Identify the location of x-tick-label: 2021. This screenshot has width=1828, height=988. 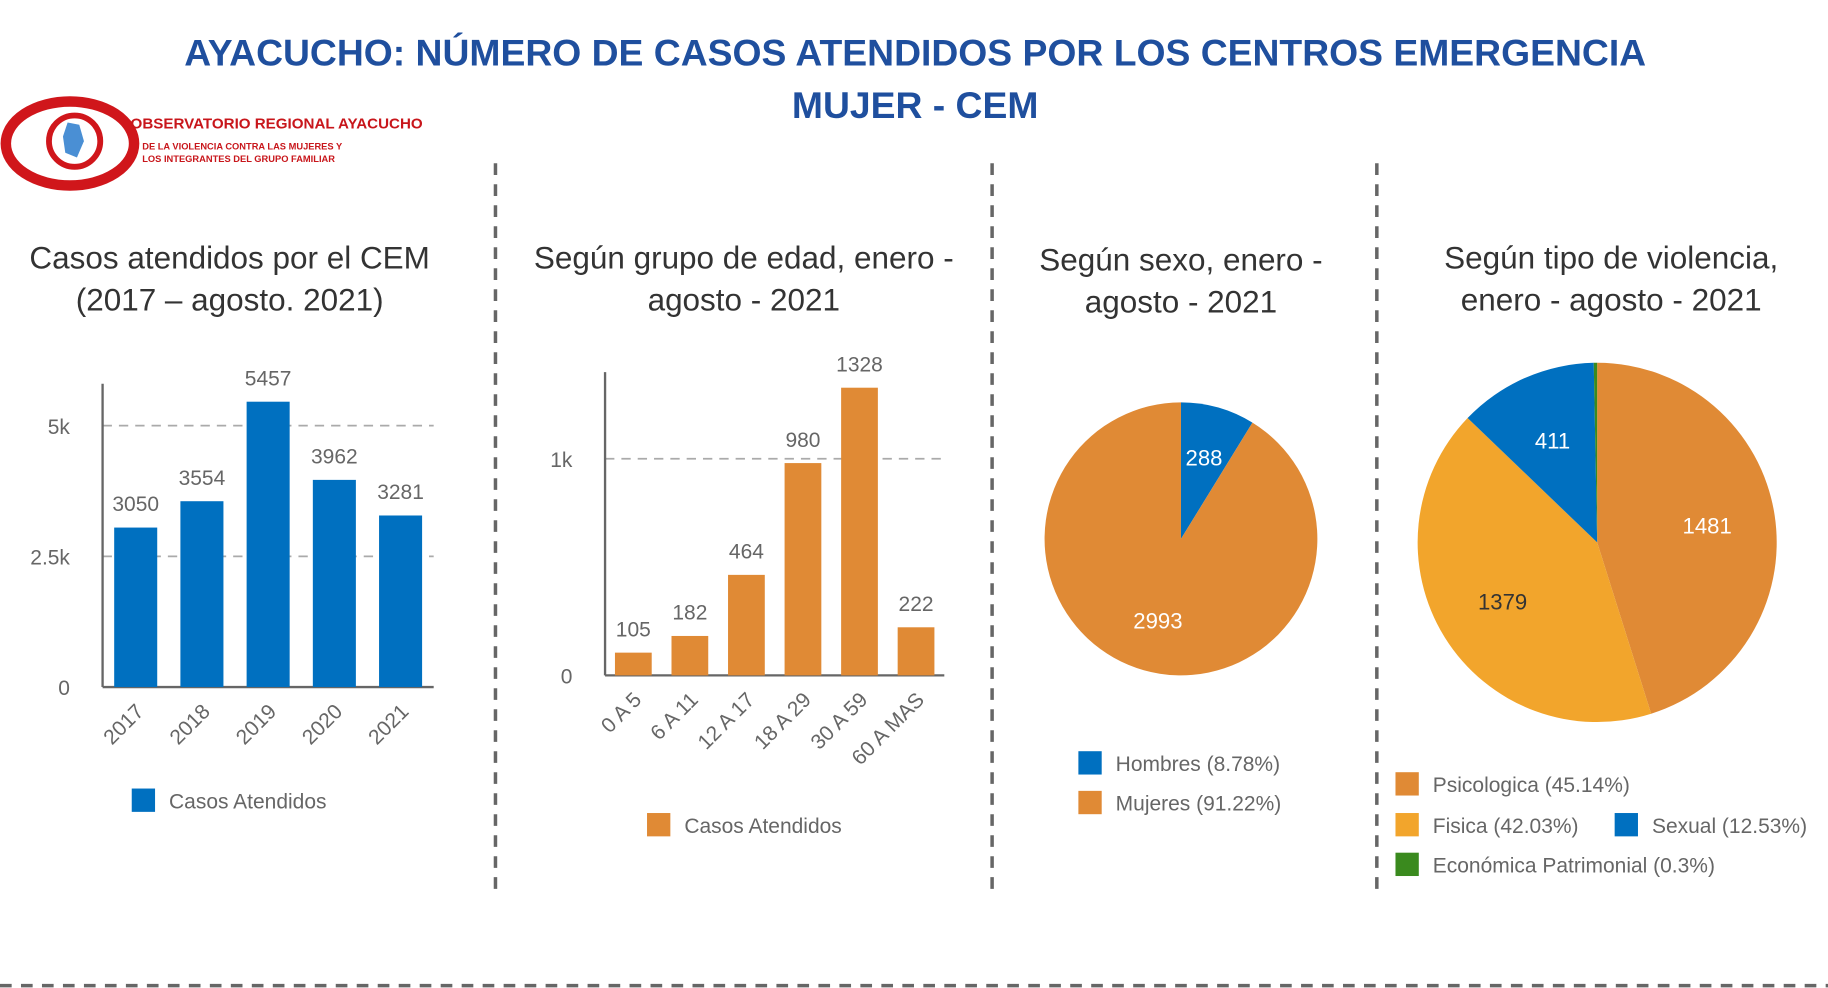
(388, 724).